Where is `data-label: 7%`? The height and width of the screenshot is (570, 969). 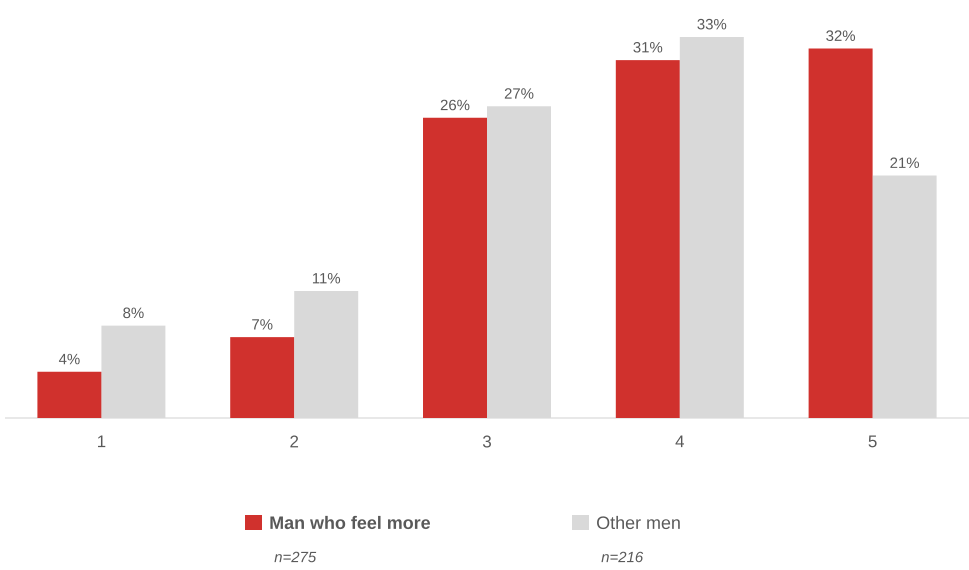 data-label: 7% is located at coordinates (262, 324).